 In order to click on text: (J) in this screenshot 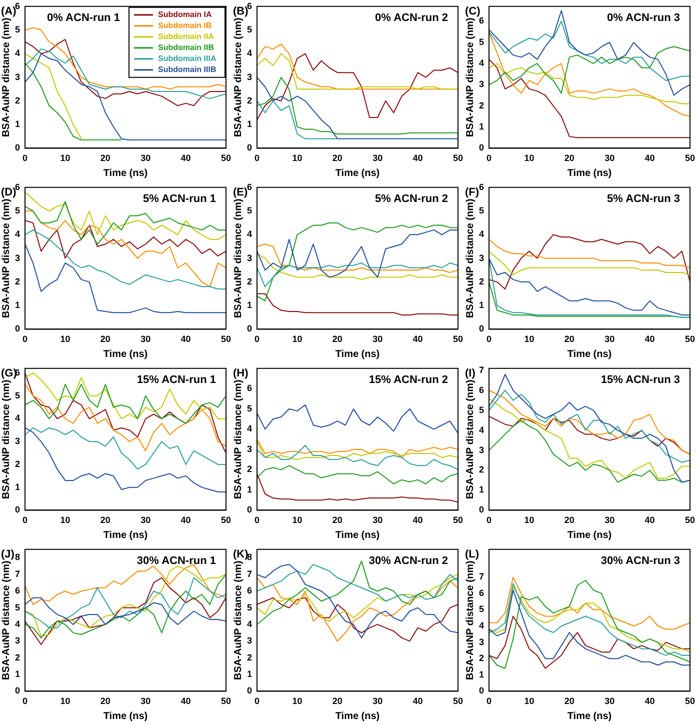, I will do `click(8, 554)`.